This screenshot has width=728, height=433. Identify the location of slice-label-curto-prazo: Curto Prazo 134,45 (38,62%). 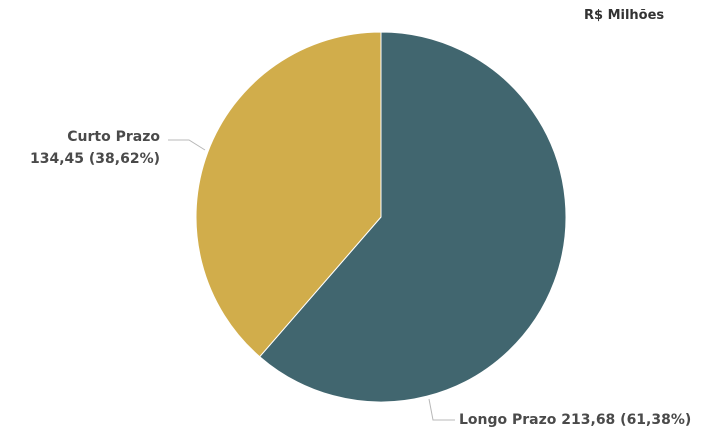
(84, 148).